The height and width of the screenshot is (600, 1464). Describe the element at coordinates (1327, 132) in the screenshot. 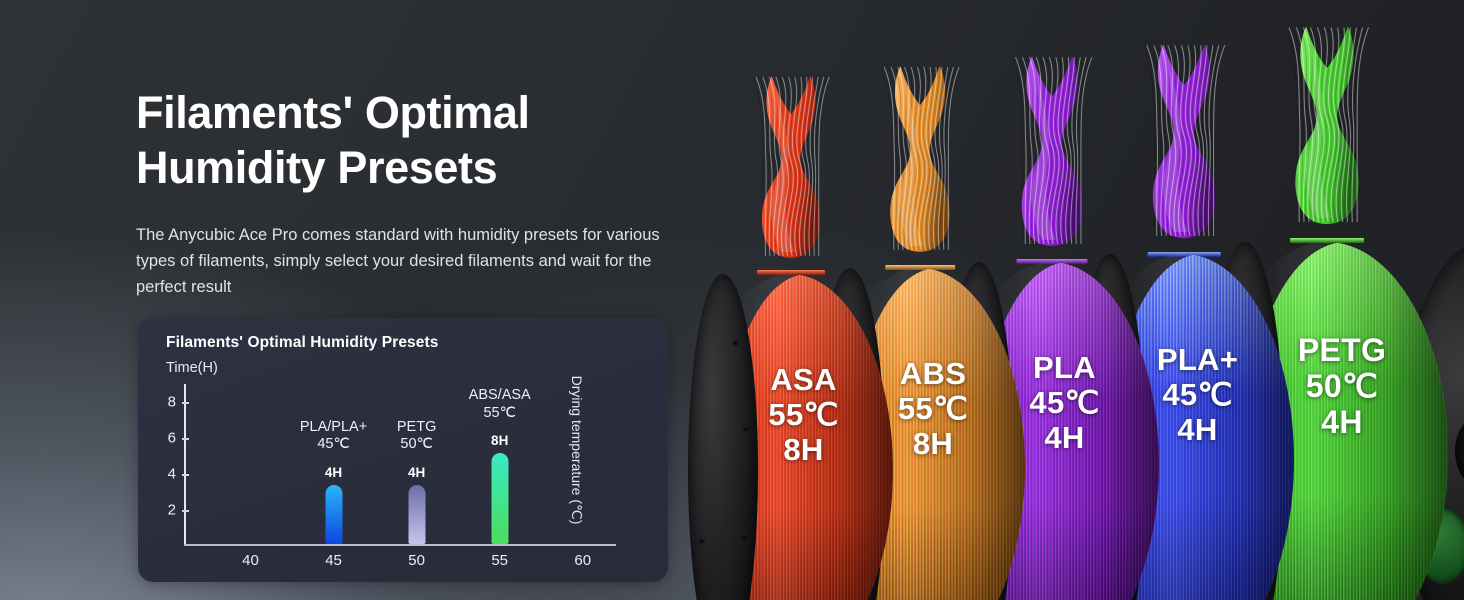

I see `filament-vase-print-petg` at that location.